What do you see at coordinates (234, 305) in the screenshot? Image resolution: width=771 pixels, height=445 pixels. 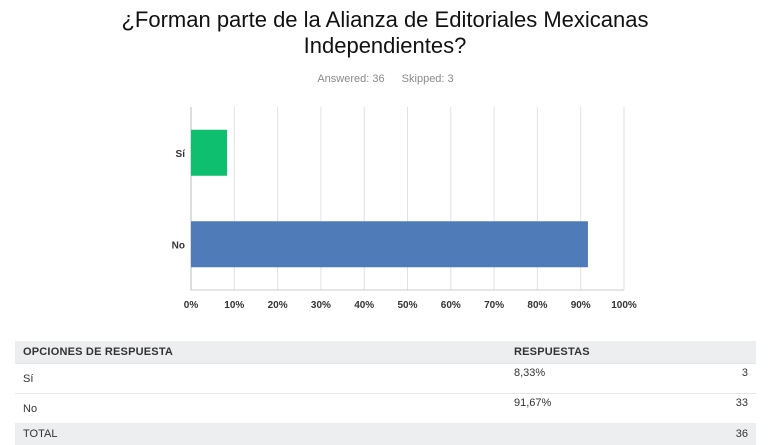 I see `x-tick-label: 10%` at bounding box center [234, 305].